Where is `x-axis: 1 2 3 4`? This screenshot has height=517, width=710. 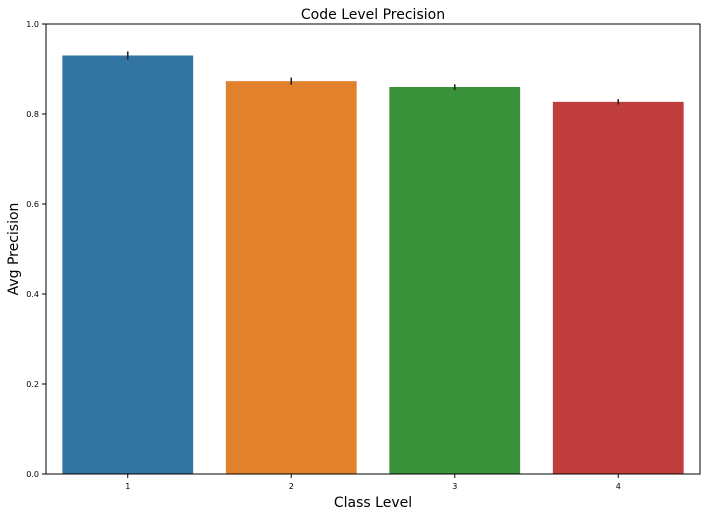 x-axis: 1 2 3 4 is located at coordinates (373, 482).